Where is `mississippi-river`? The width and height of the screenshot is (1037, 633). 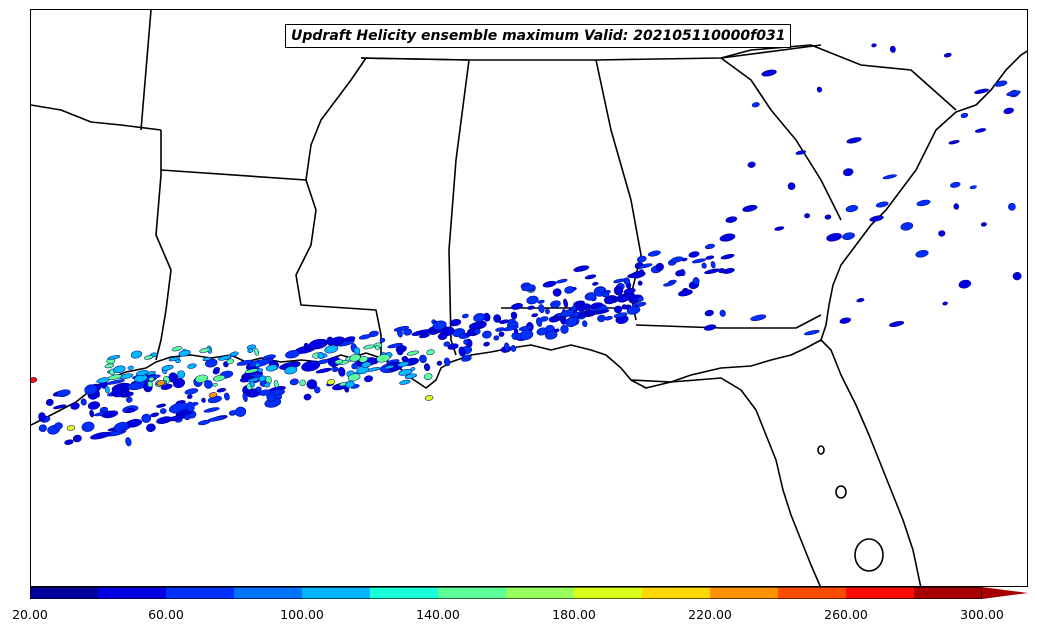
mississippi-river is located at coordinates (338, 206).